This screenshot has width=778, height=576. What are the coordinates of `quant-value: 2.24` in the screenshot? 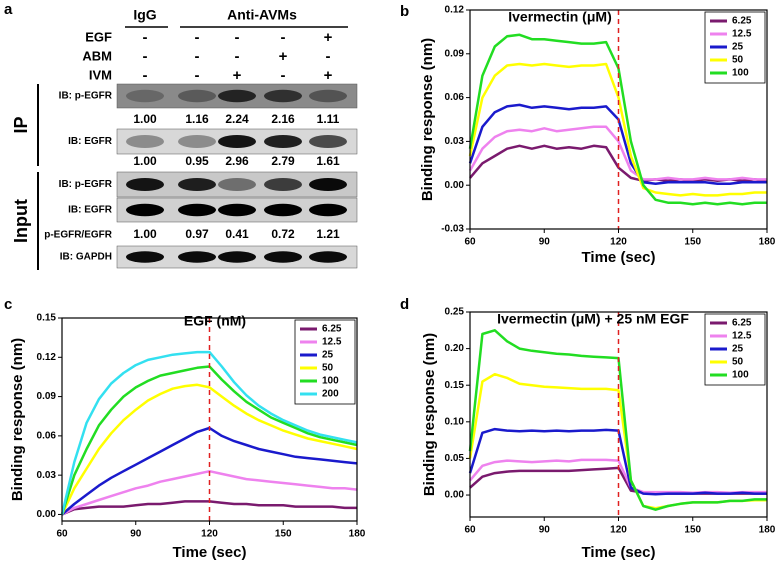 It's located at (237, 119).